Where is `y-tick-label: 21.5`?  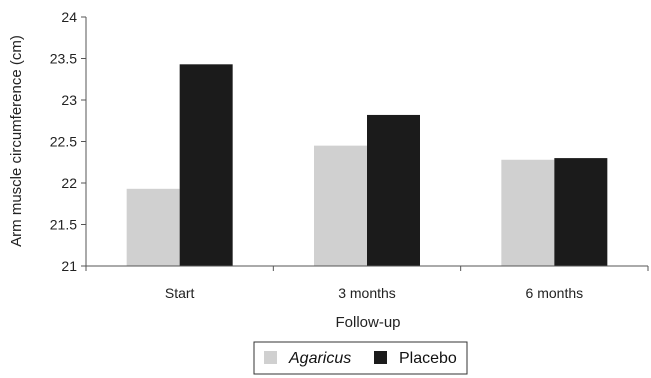 y-tick-label: 21.5 is located at coordinates (63, 225).